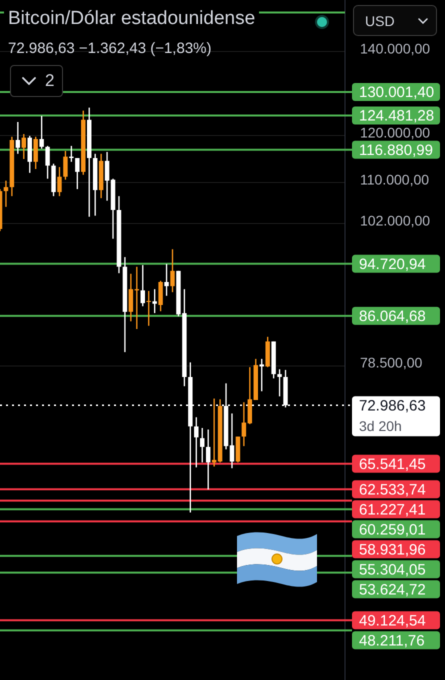 Image resolution: width=445 pixels, height=680 pixels. Describe the element at coordinates (395, 179) in the screenshot. I see `y-tick-label: 110.000,00` at that location.